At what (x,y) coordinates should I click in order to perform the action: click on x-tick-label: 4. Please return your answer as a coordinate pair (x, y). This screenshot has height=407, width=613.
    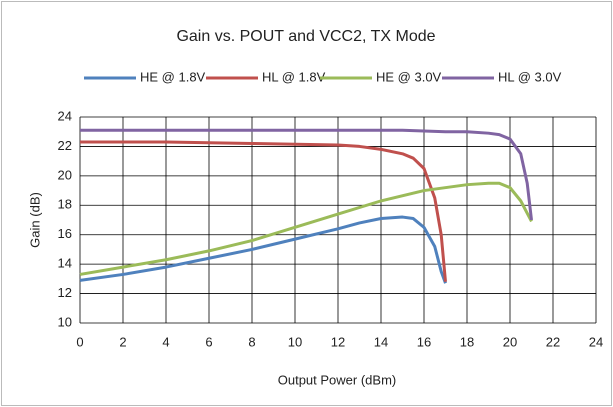
    Looking at the image, I should click on (165, 341).